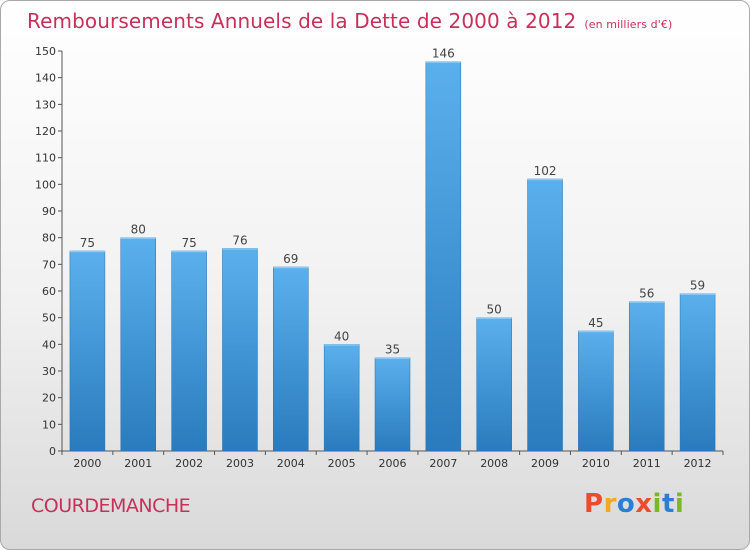  Describe the element at coordinates (49, 398) in the screenshot. I see `y-tick-label: 20` at that location.